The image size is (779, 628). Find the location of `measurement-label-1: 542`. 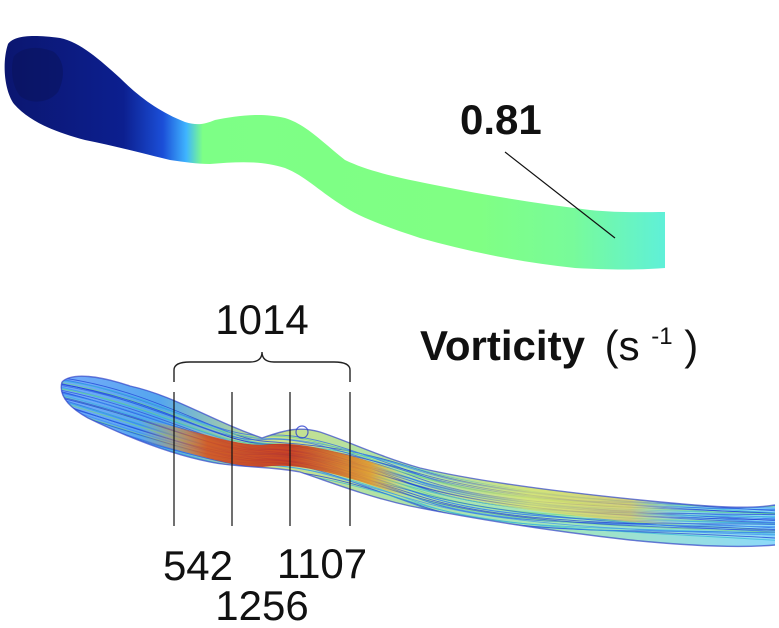

measurement-label-1: 542 is located at coordinates (198, 565).